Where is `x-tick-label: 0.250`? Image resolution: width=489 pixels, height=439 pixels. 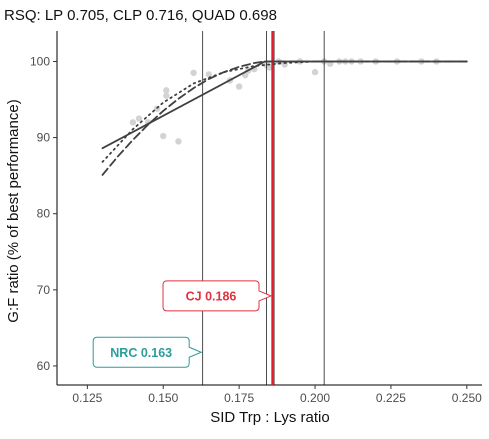 x-tick-label: 0.250 is located at coordinates (467, 398).